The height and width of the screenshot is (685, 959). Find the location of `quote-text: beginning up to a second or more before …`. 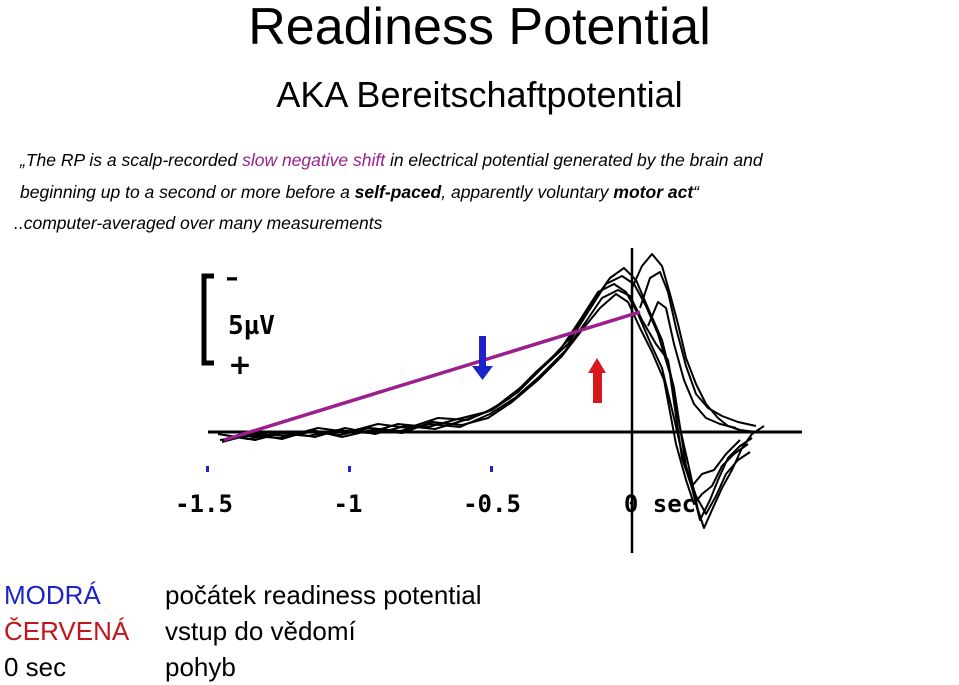

quote-text: beginning up to a second or more before … is located at coordinates (187, 192).